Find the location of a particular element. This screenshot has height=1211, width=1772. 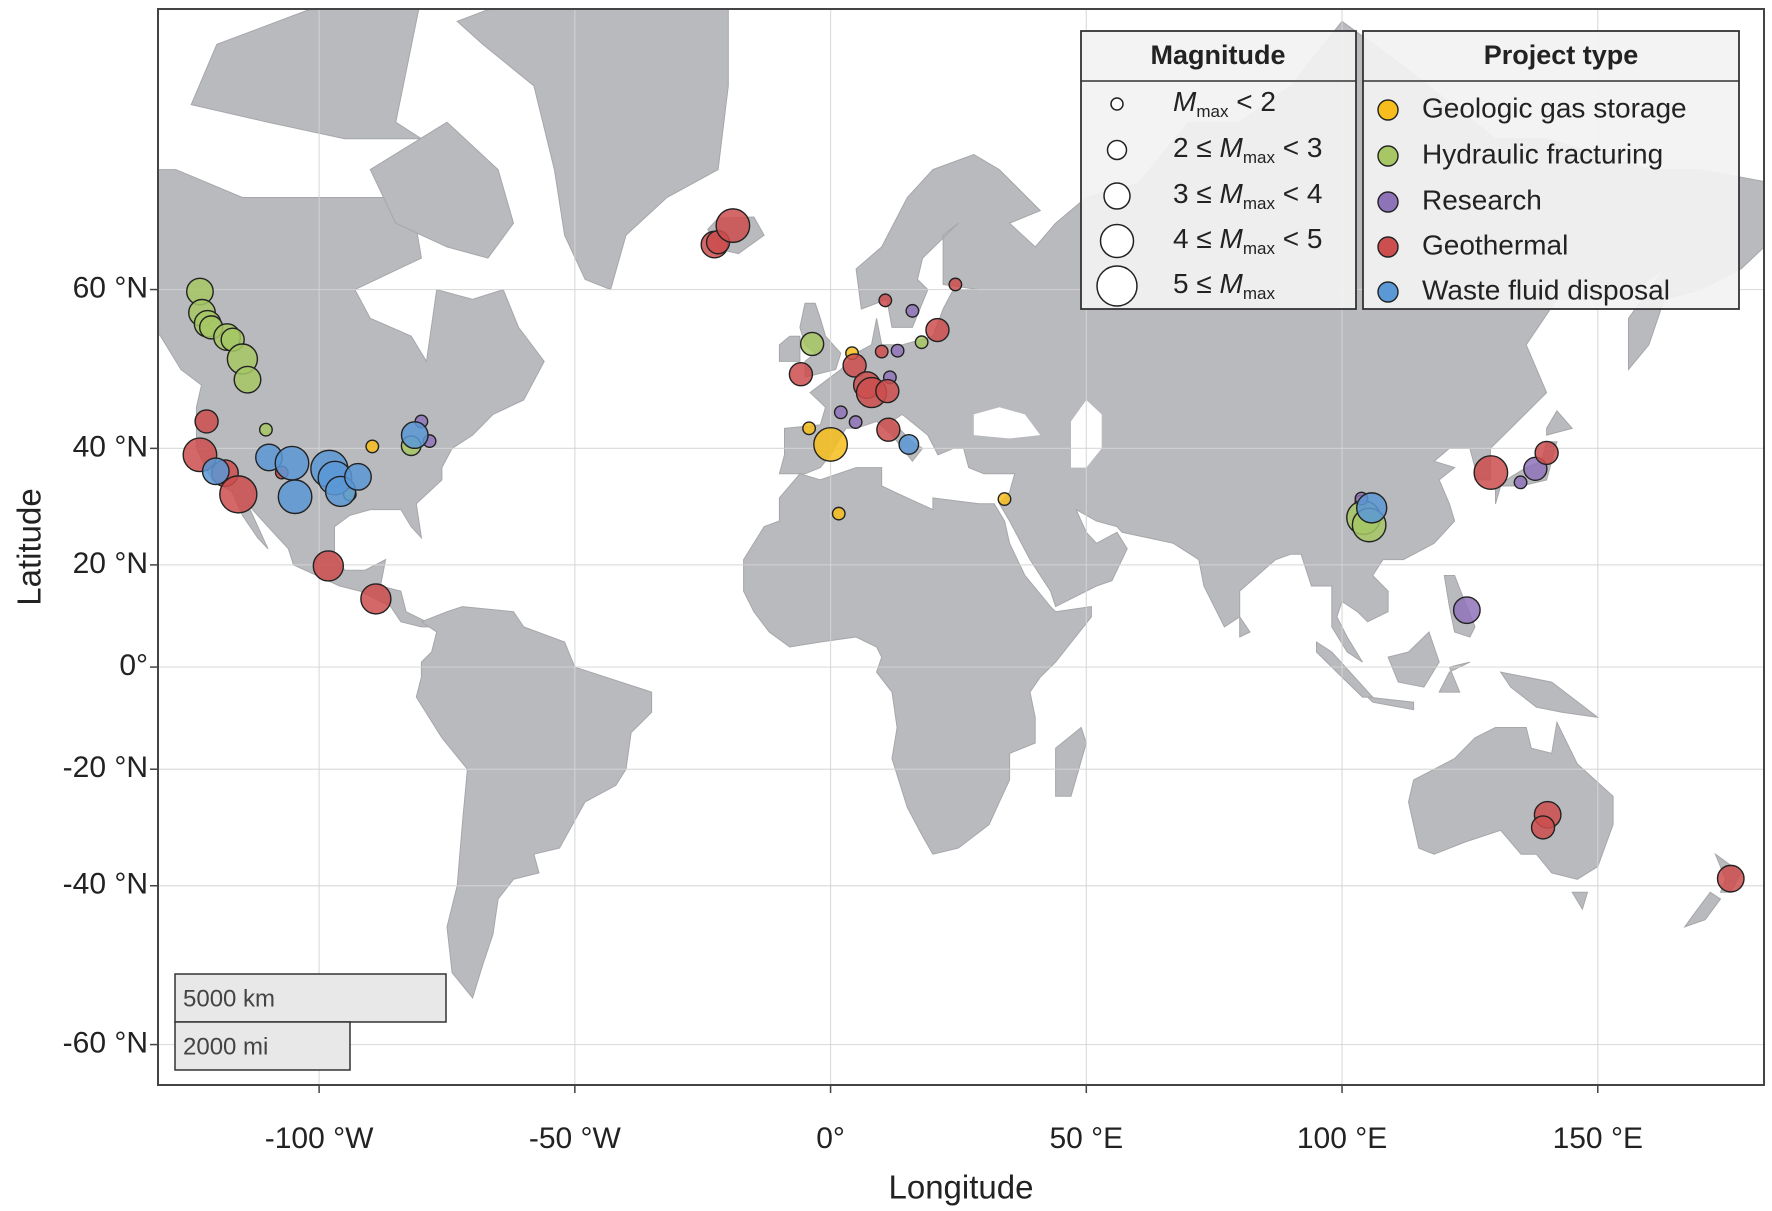

x-tick-label: -50 °W is located at coordinates (575, 1138).